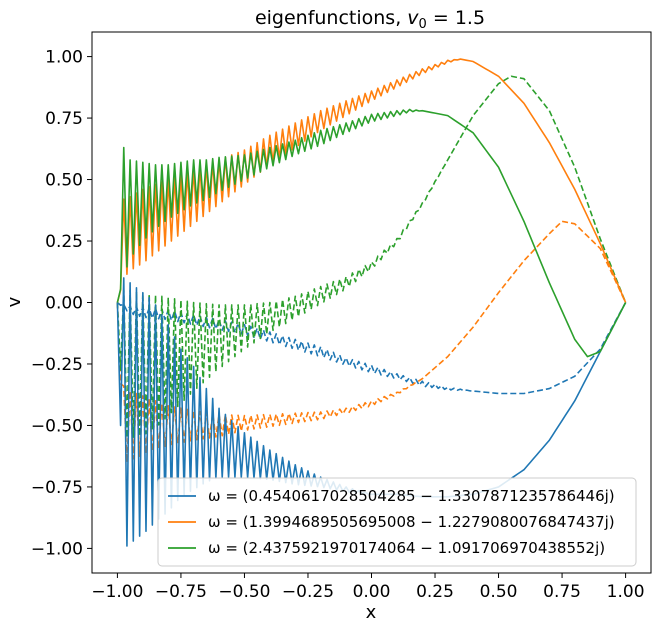 This screenshot has height=628, width=656. Describe the element at coordinates (64, 242) in the screenshot. I see `y-tick-label: 0.25` at that location.